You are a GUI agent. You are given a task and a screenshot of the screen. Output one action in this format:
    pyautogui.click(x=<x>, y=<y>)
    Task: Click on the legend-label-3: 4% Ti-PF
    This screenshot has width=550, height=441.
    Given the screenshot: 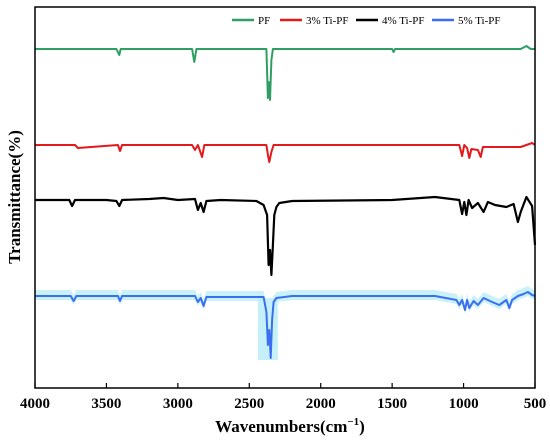 What is the action you would take?
    pyautogui.click(x=403, y=21)
    